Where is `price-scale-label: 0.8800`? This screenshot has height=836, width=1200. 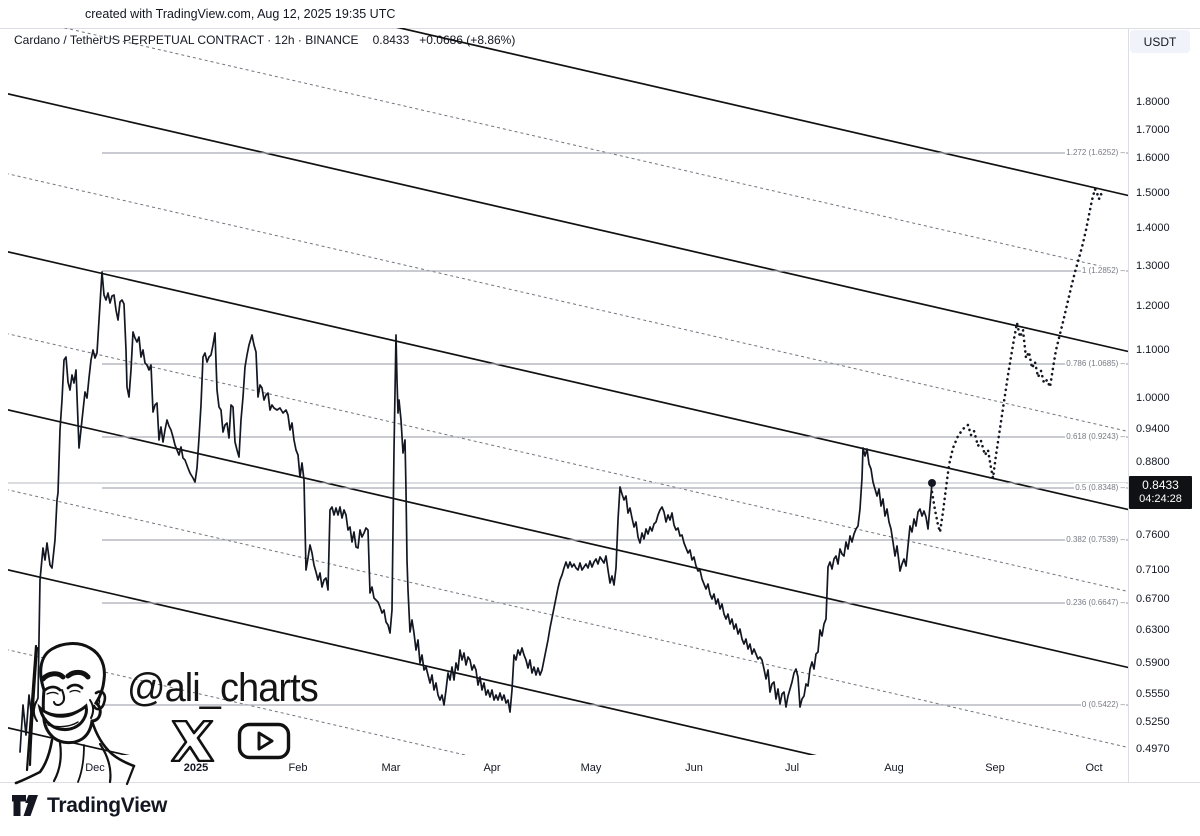 price-scale-label: 0.8800 is located at coordinates (1153, 462).